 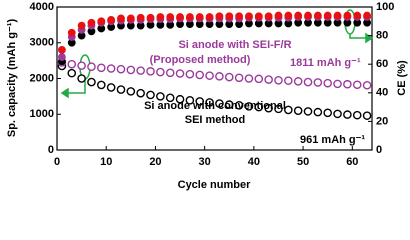 What do you see at coordinates (155, 162) in the screenshot?
I see `x-tick-label: 20` at bounding box center [155, 162].